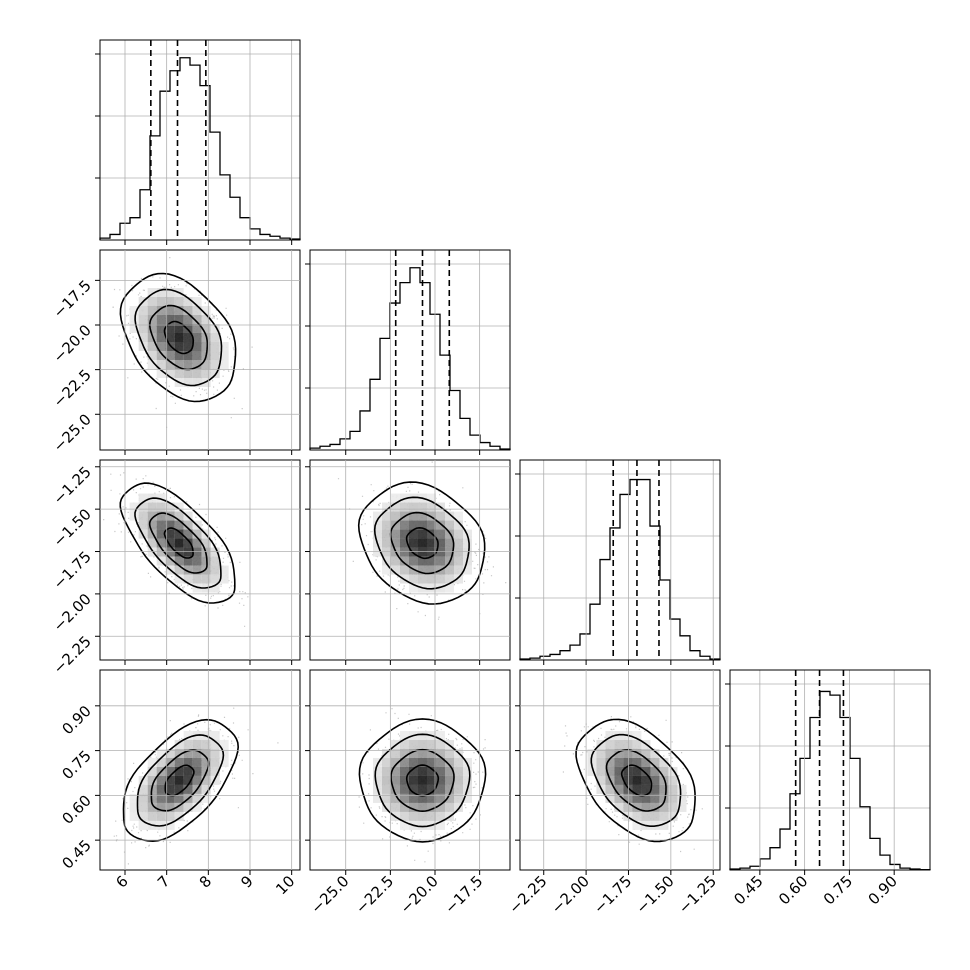  Describe the element at coordinates (612, 894) in the screenshot. I see `x-tick-label-2-2: −1.75` at that location.